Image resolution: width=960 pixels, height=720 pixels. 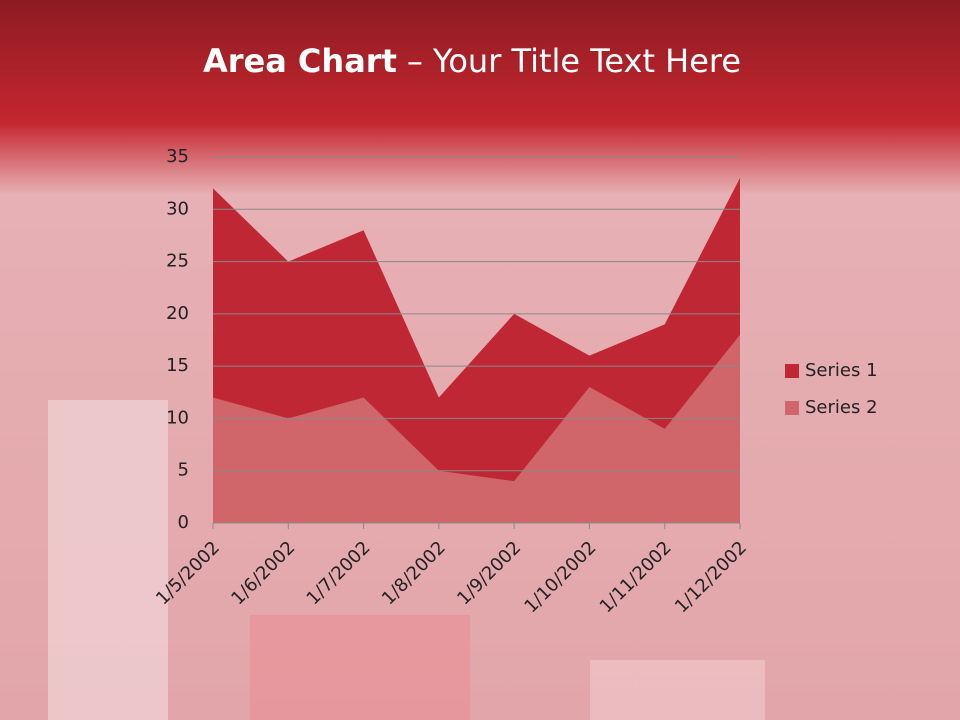 I want to click on y-tick-label: 20, so click(x=177, y=313).